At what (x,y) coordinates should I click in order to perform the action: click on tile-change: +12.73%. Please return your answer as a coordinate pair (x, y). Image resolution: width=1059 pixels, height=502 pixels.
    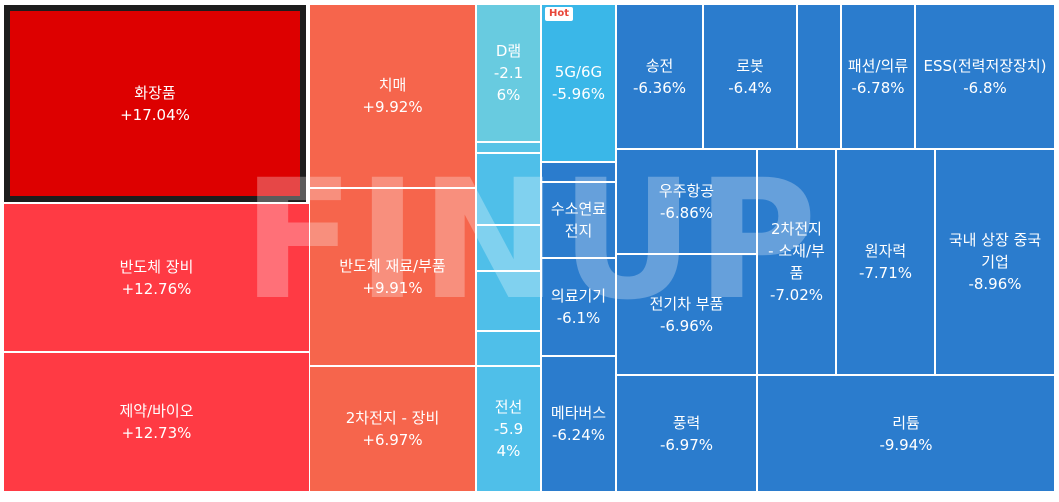
    Looking at the image, I should click on (156, 433).